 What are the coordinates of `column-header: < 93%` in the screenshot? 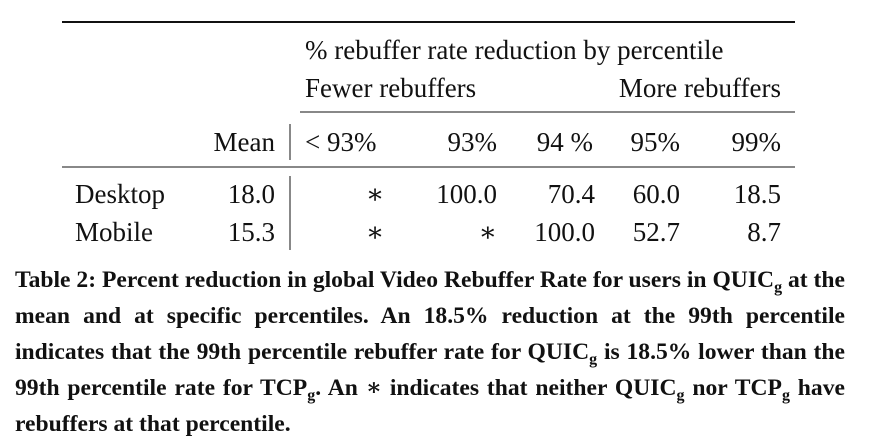 It's located at (340, 142).